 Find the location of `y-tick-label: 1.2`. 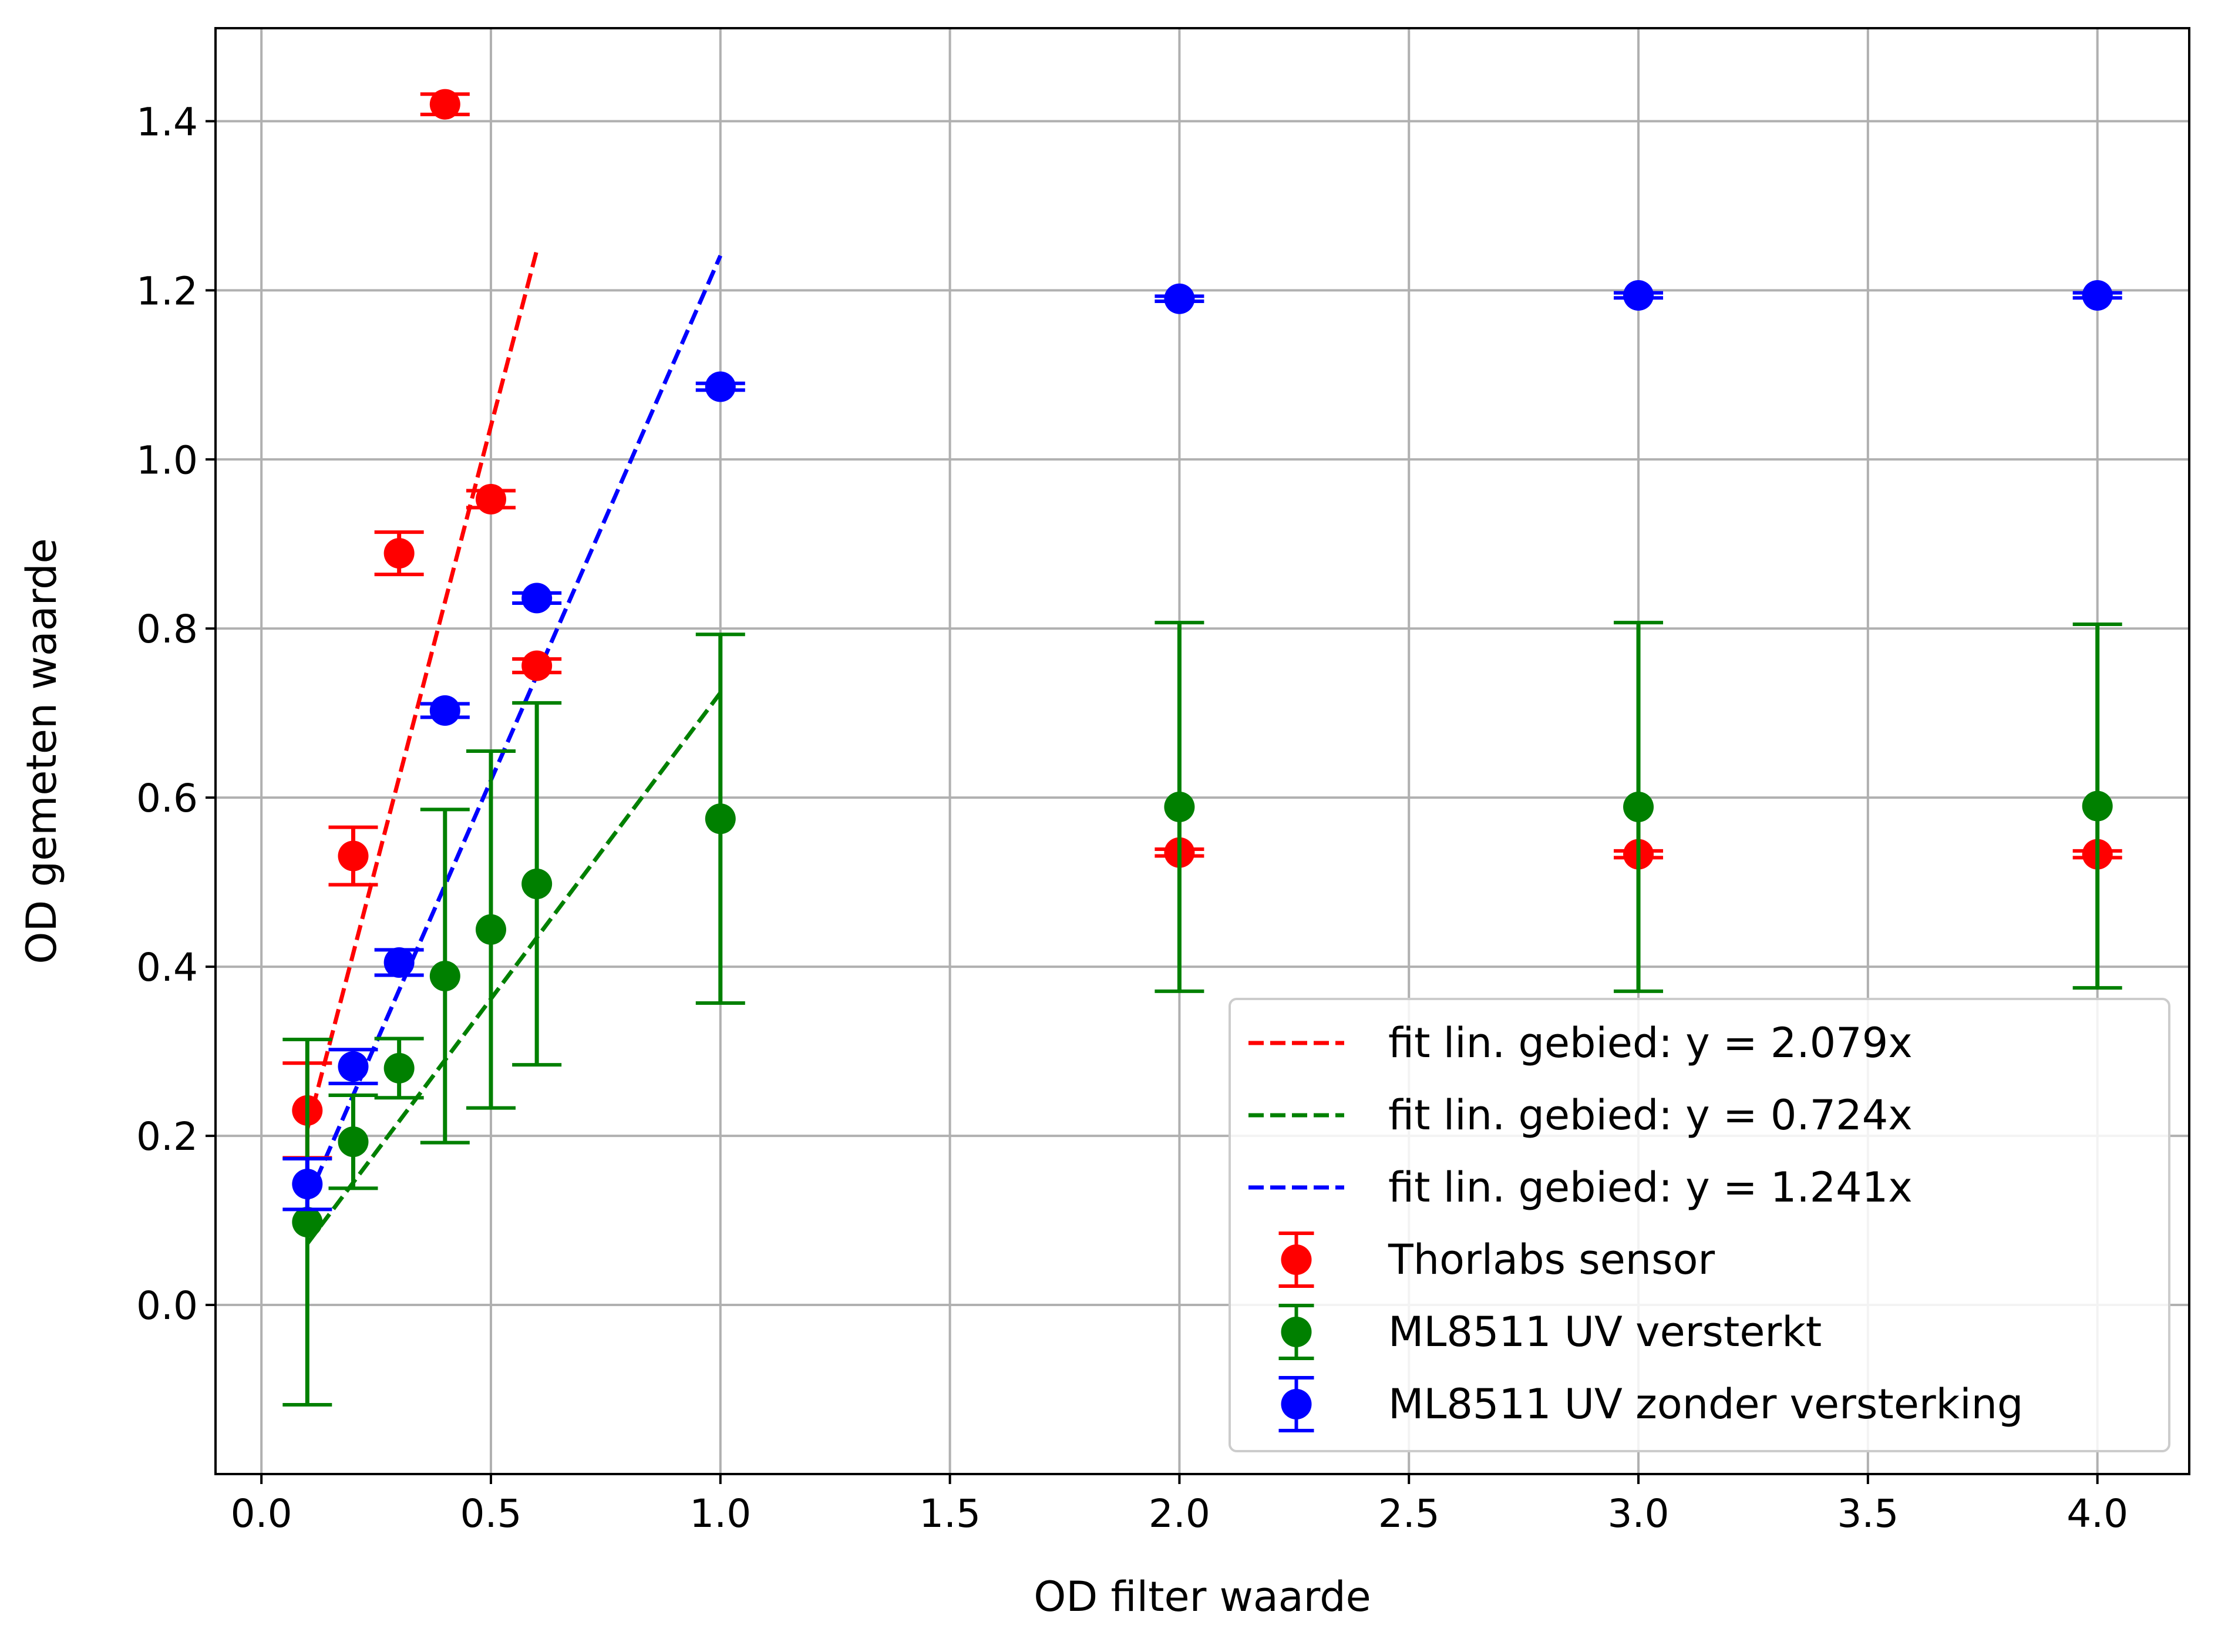

y-tick-label: 1.2 is located at coordinates (167, 291).